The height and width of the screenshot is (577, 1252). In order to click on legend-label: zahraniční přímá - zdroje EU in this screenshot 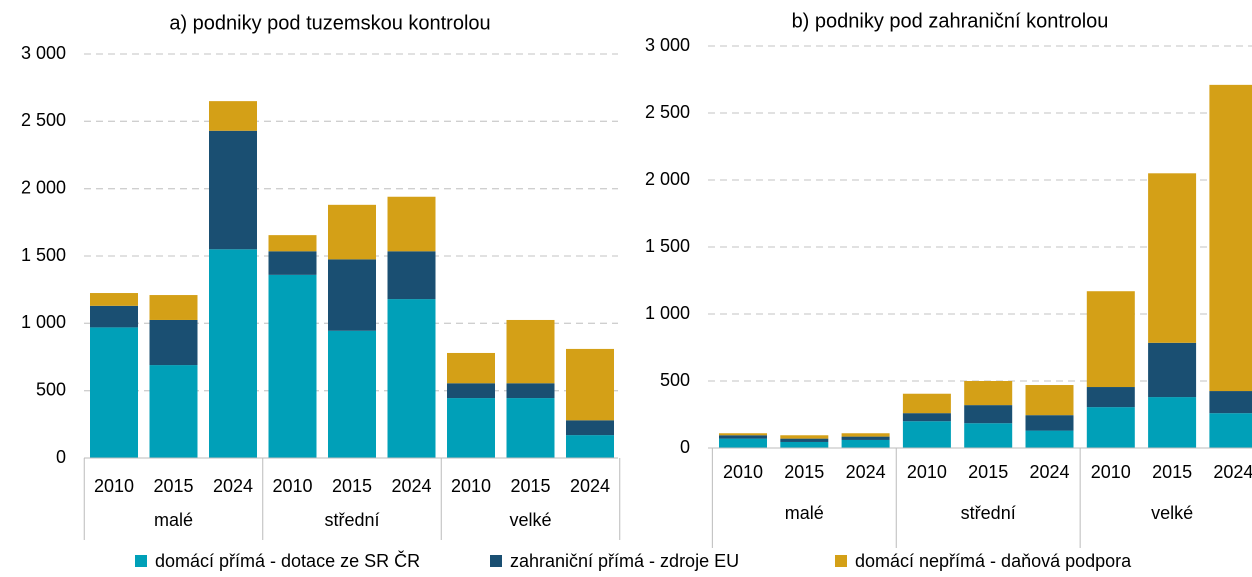, I will do `click(624, 561)`.